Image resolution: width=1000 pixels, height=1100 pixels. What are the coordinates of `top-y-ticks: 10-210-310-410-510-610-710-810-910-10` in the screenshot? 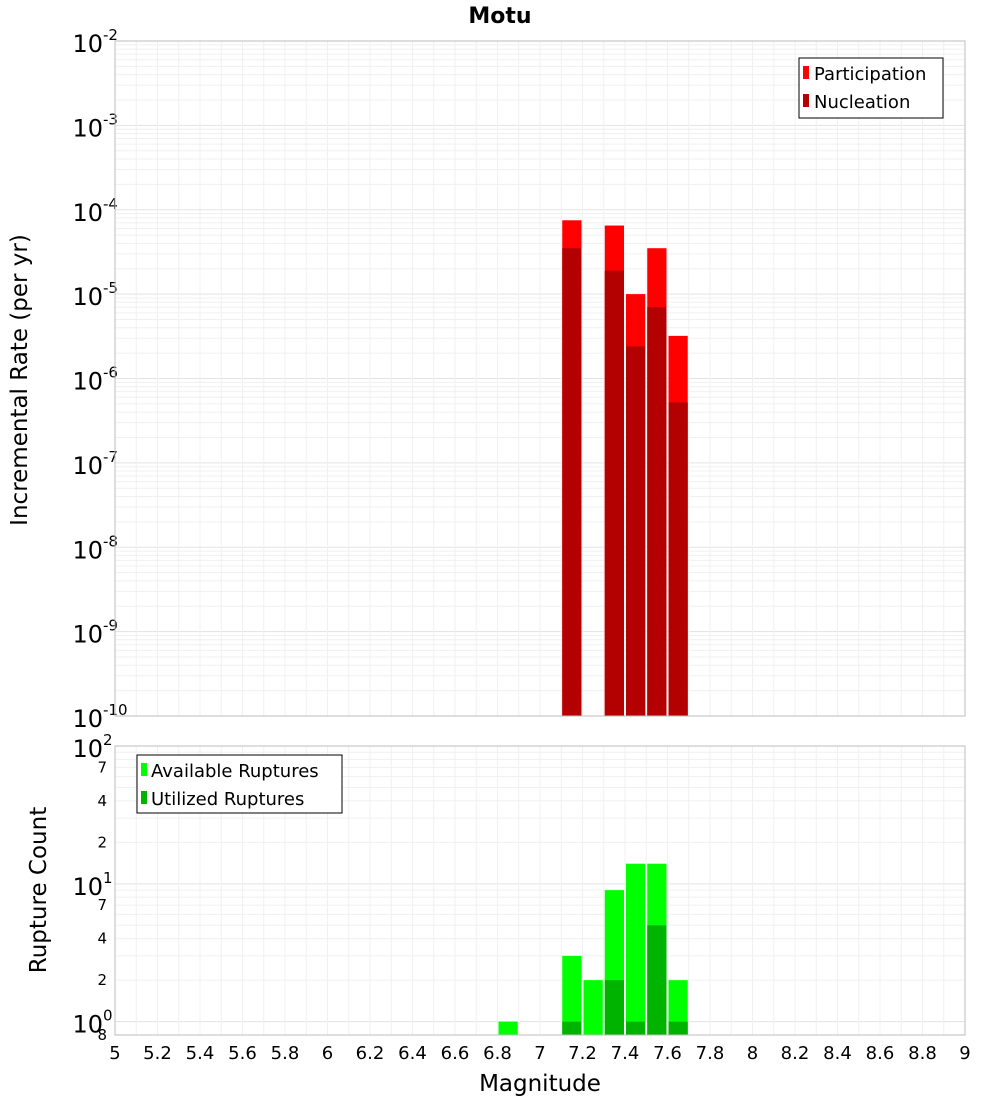 It's located at (99, 379).